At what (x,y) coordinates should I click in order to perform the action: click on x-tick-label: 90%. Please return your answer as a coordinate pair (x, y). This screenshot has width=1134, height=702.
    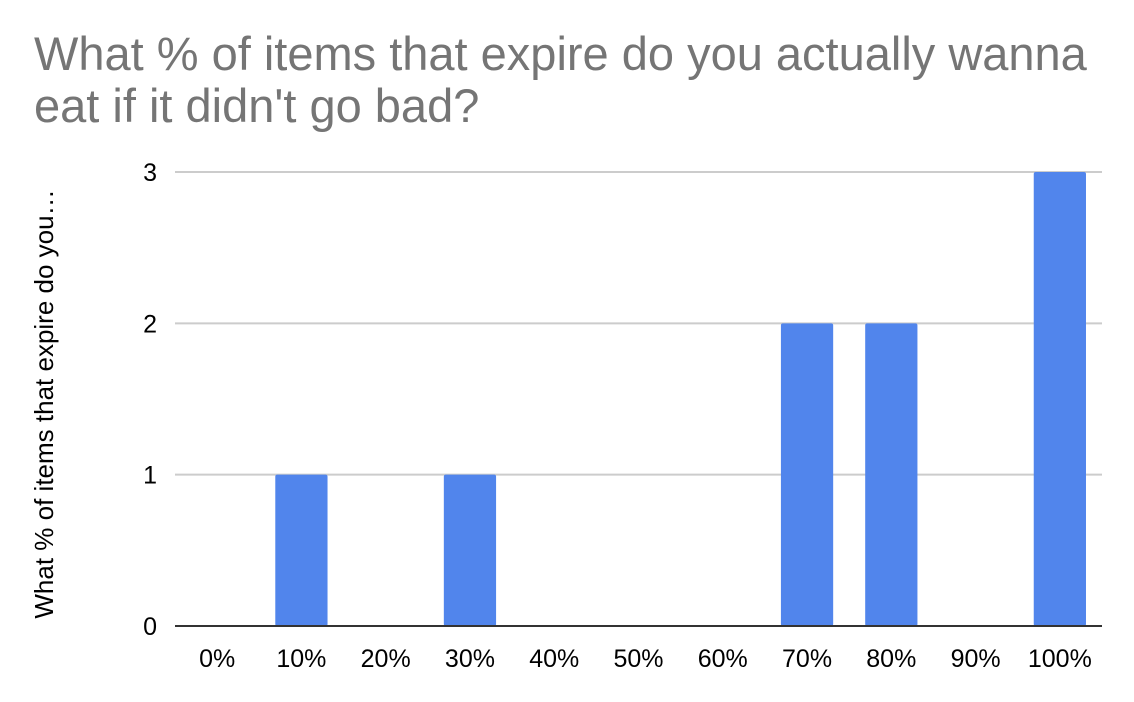
    Looking at the image, I should click on (976, 659).